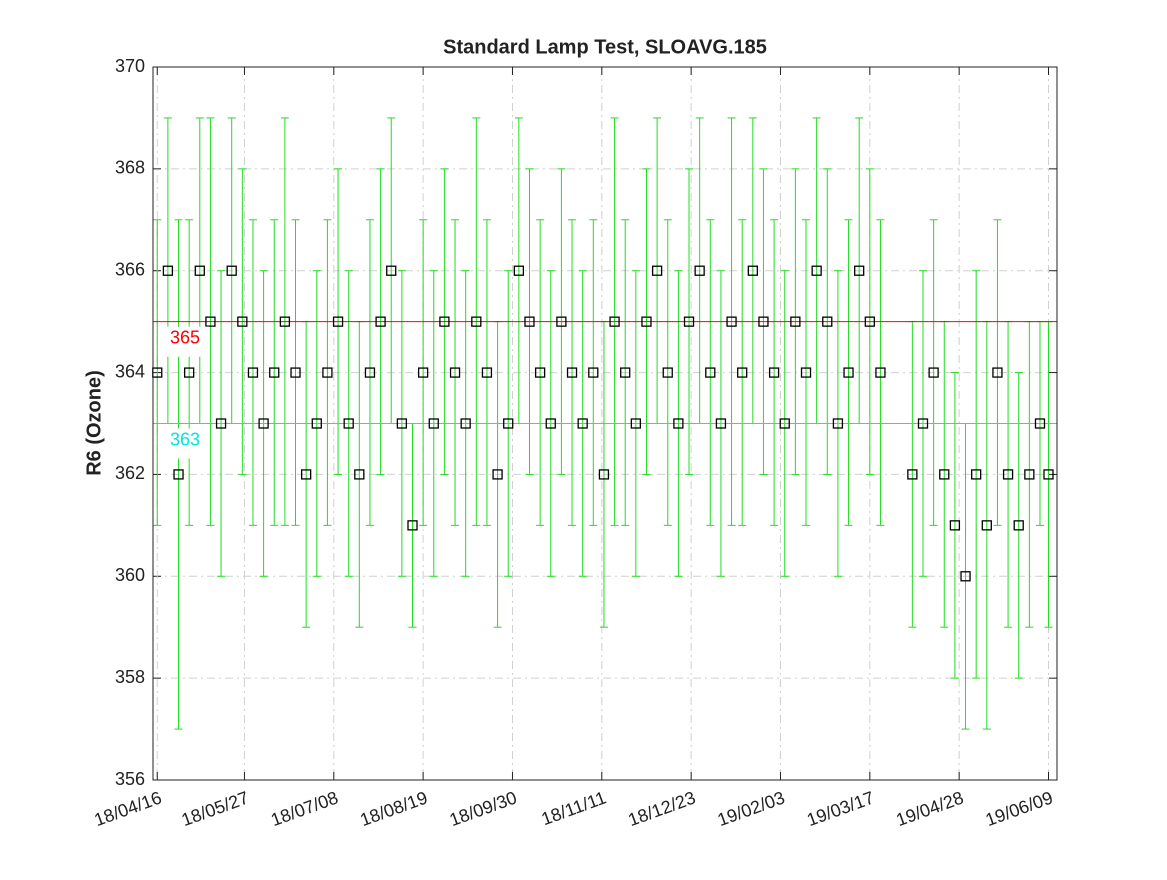  I want to click on y-axis-label: R6 (Ozone), so click(94, 423).